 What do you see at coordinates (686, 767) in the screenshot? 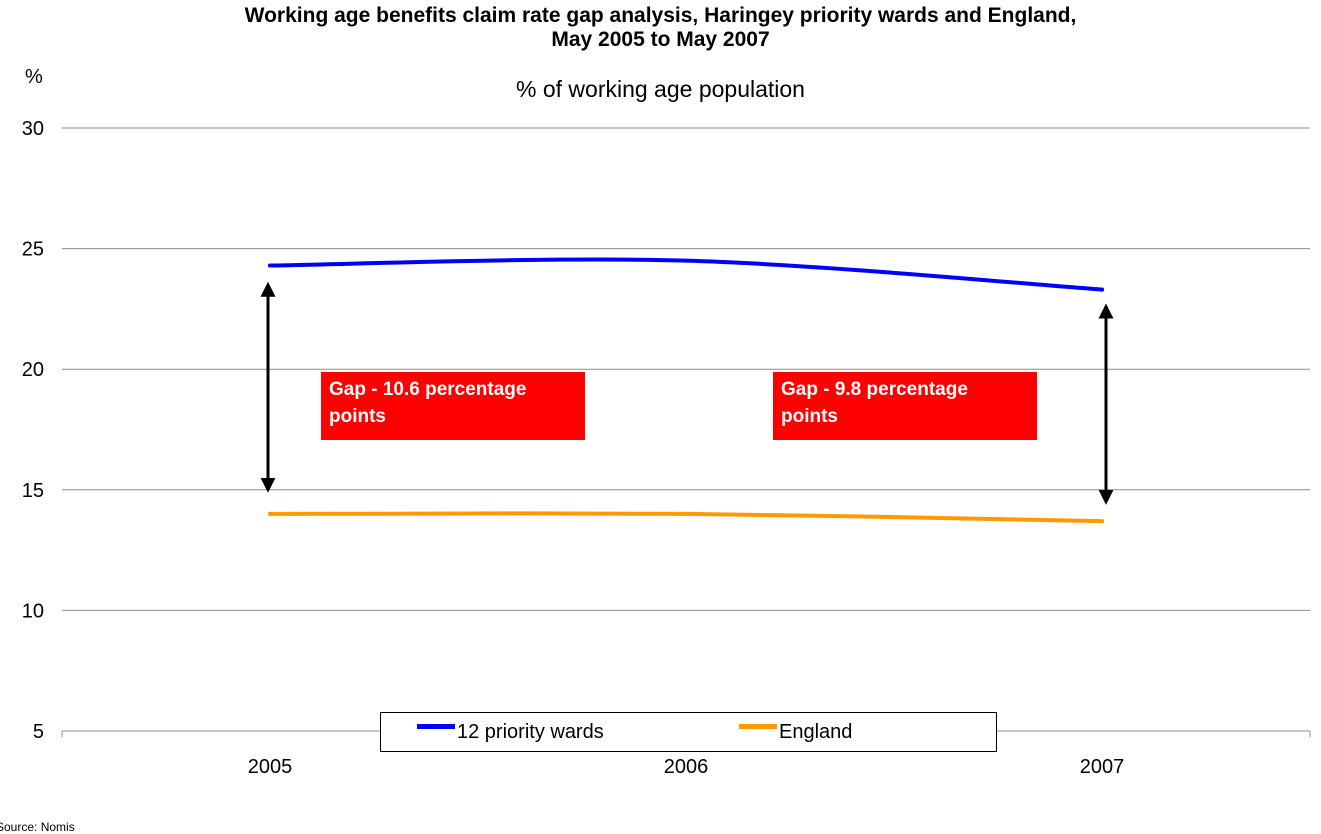
I see `x-tick-label-2006: 2006` at bounding box center [686, 767].